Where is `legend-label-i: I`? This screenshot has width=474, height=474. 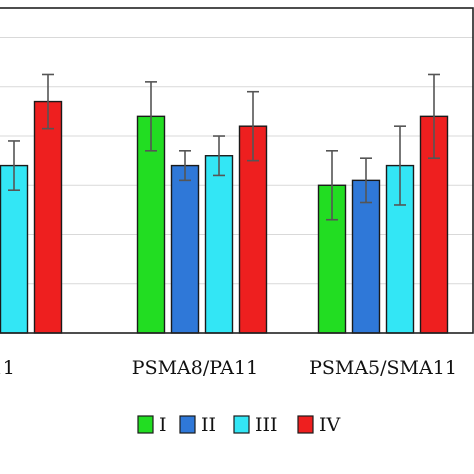 legend-label-i: I is located at coordinates (163, 425).